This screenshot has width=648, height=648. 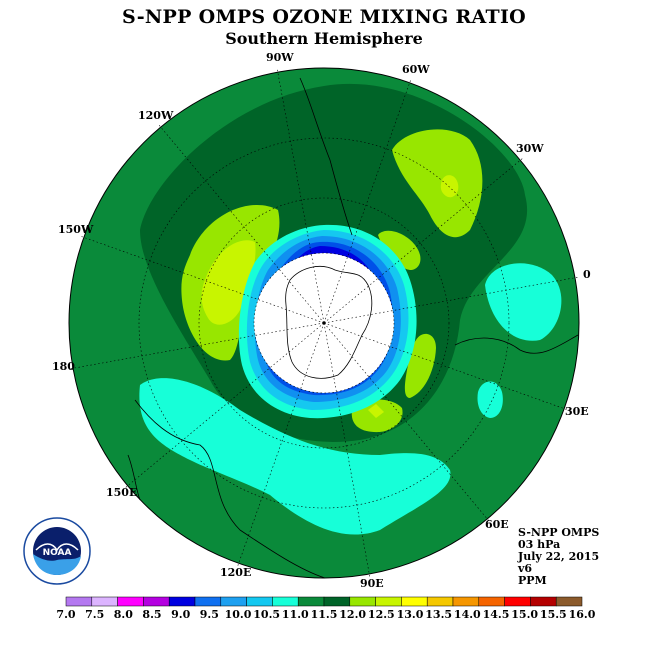 I want to click on lon-label-150w: 150W, so click(x=76, y=229).